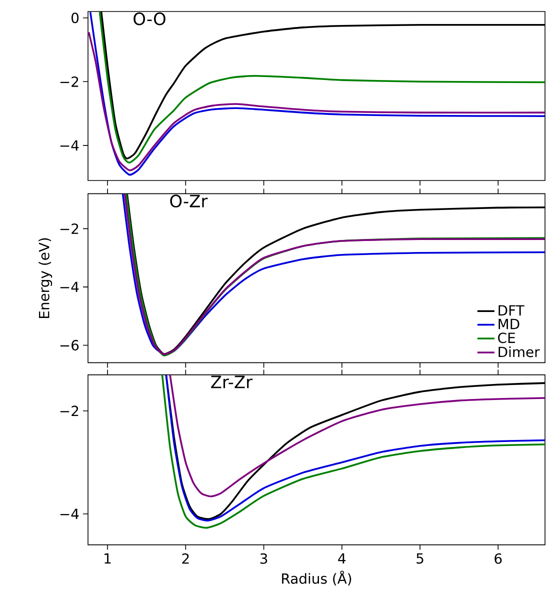 This screenshot has width=547, height=610. What do you see at coordinates (317, 578) in the screenshot?
I see `x-axis-title: Radius (Å)` at bounding box center [317, 578].